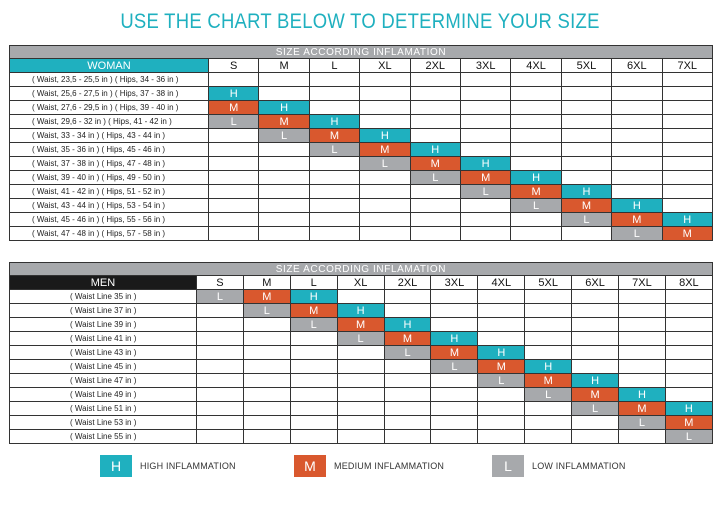 Image resolution: width=720 pixels, height=516 pixels. What do you see at coordinates (407, 282) in the screenshot?
I see `men-size-header: 2XL` at bounding box center [407, 282].